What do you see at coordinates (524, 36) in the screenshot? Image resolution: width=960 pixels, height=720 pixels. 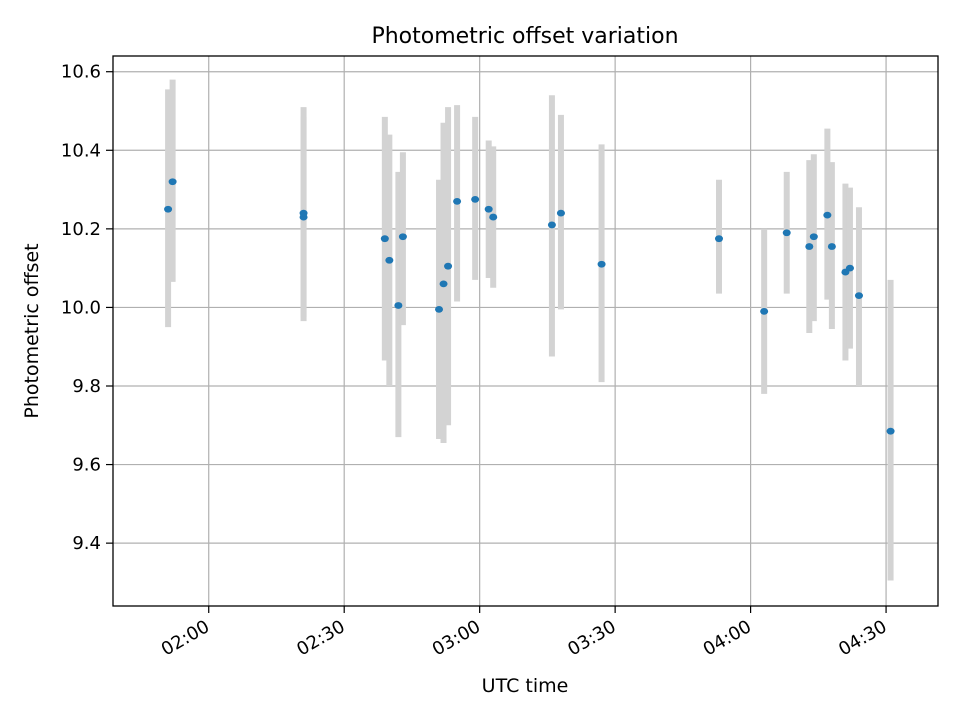 I see `chart-title: Photometric offset variation` at bounding box center [524, 36].